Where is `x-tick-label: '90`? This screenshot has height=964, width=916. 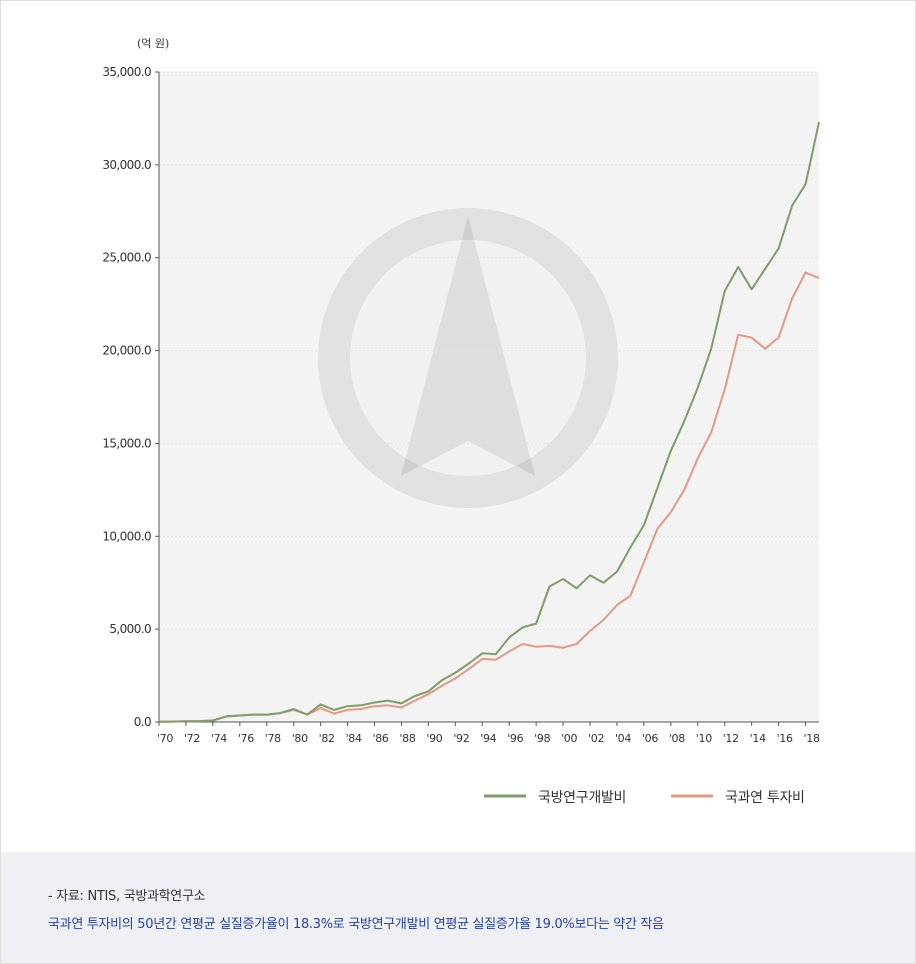
x-tick-label: '90 is located at coordinates (434, 738).